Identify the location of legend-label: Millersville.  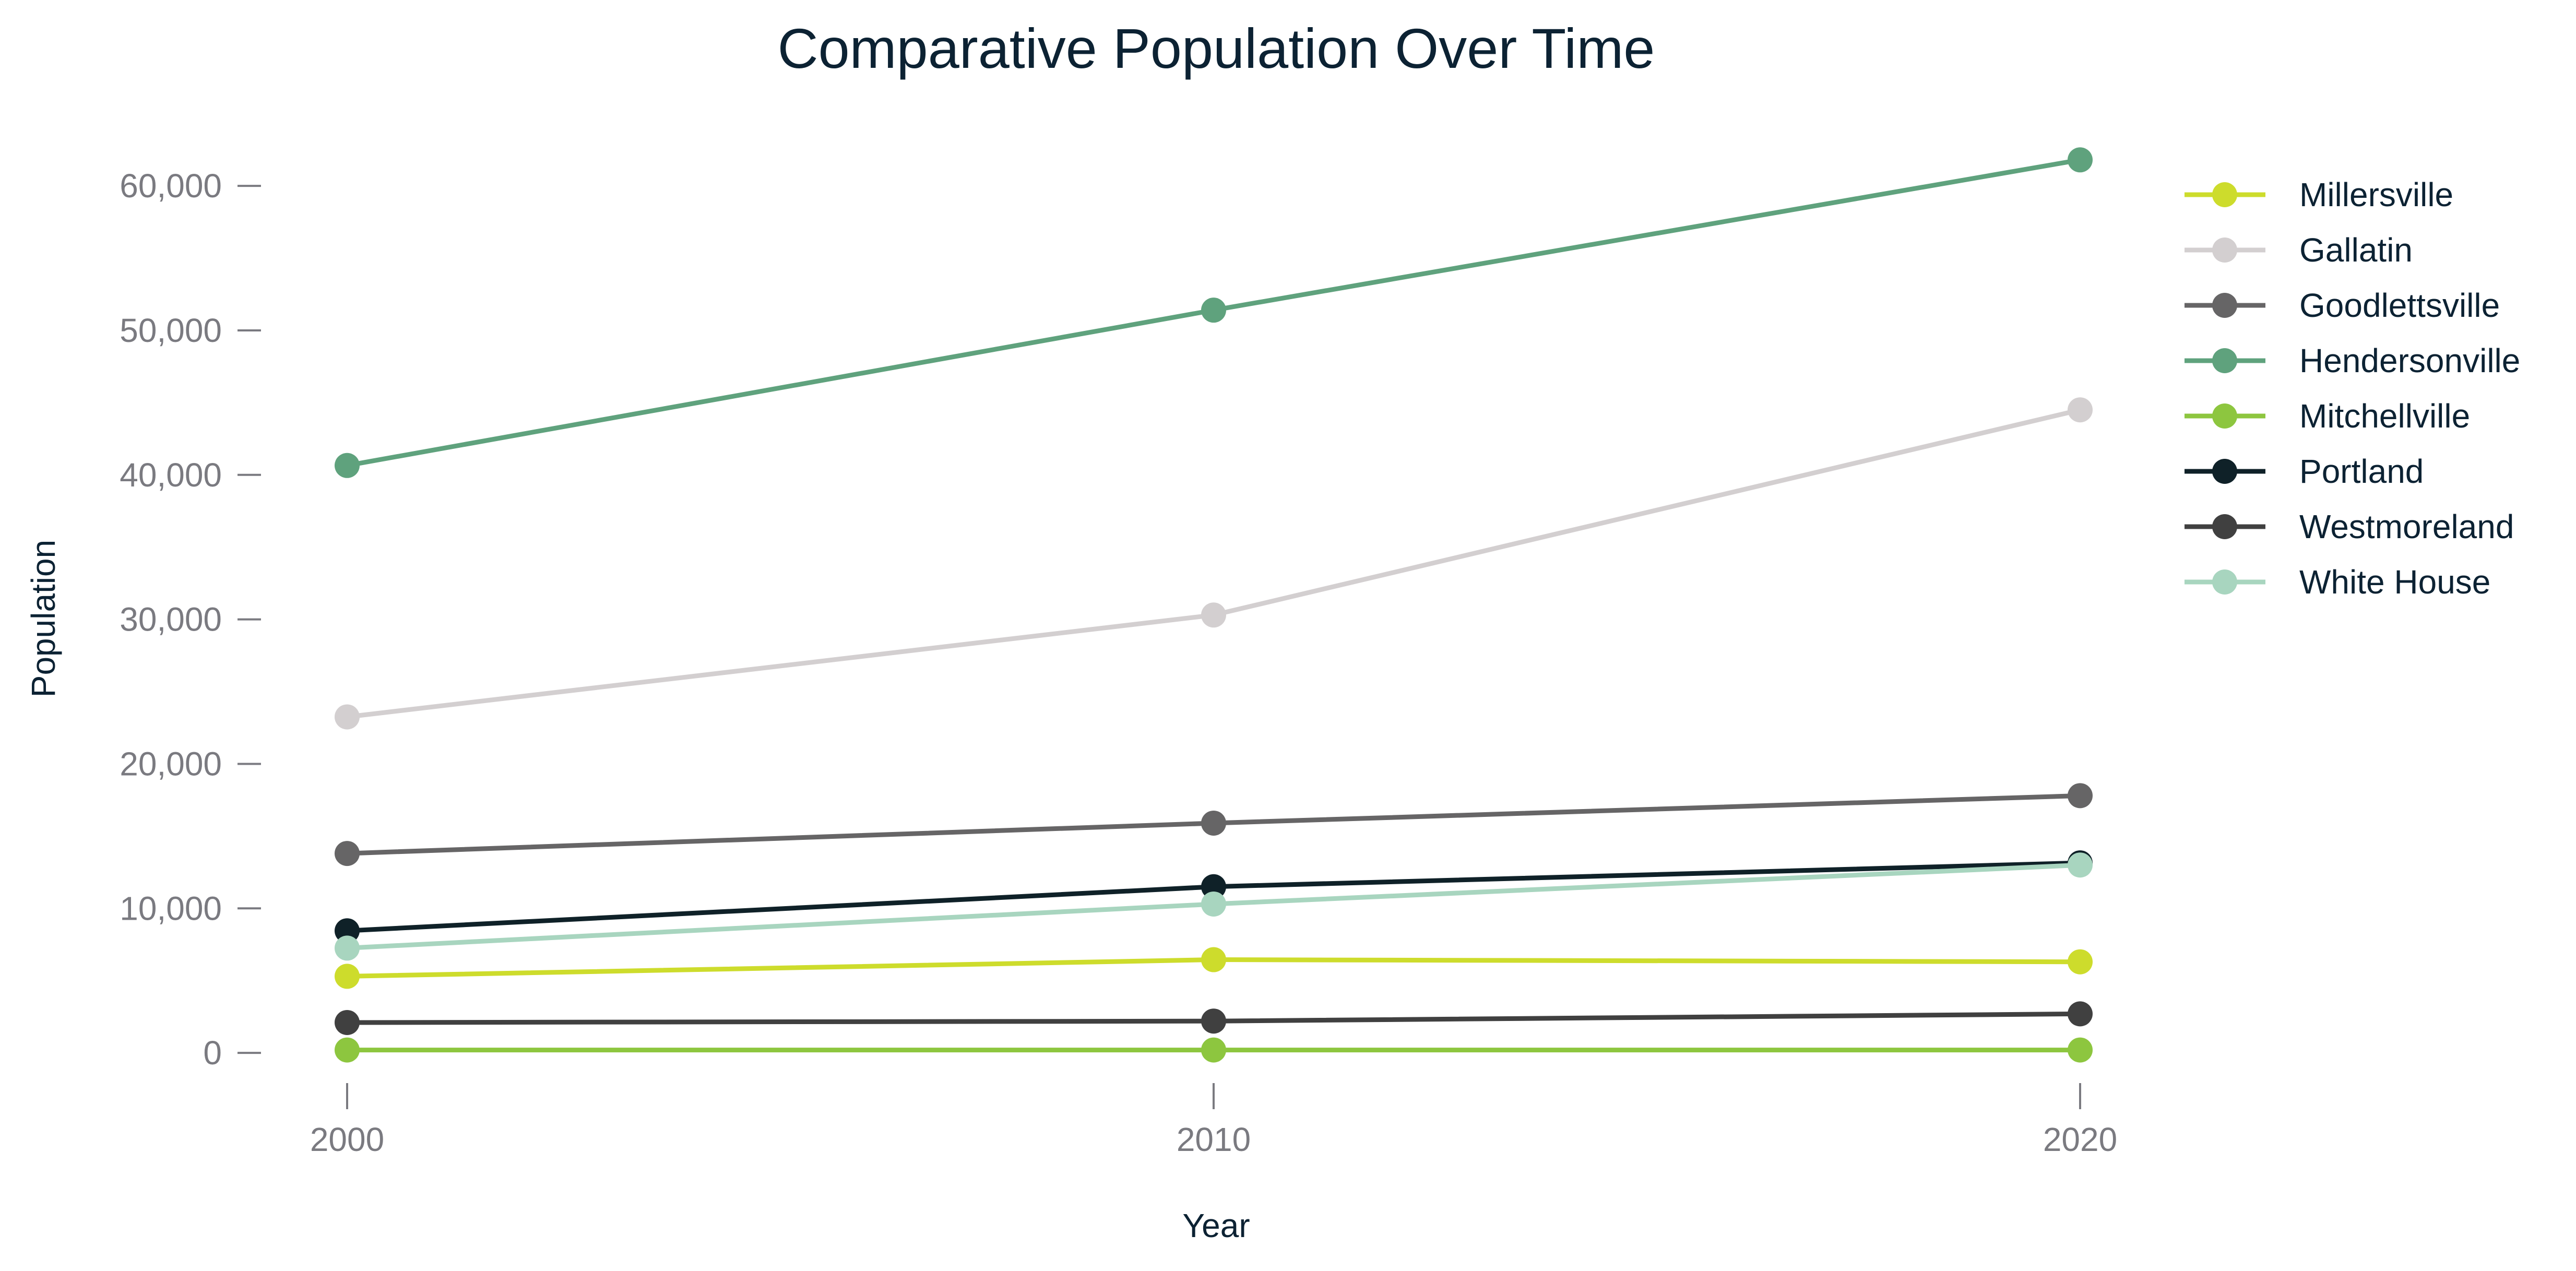
(2376, 195).